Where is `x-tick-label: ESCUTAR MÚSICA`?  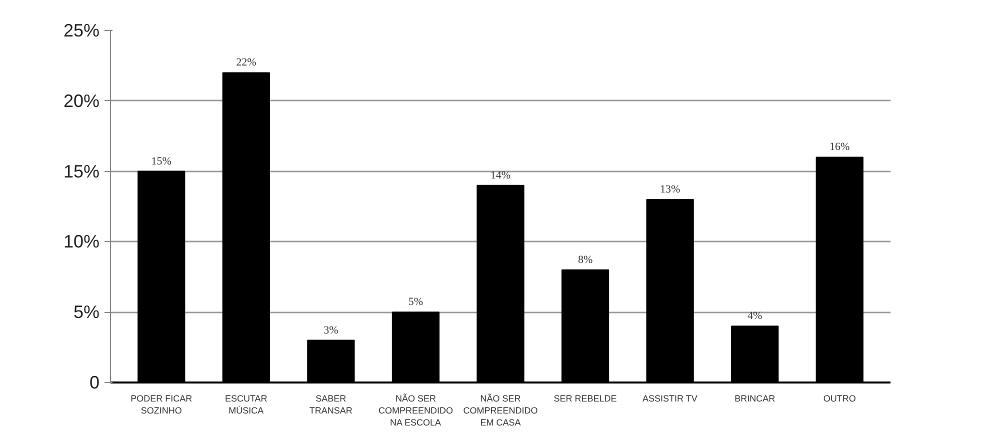
x-tick-label: ESCUTAR MÚSICA is located at coordinates (246, 405).